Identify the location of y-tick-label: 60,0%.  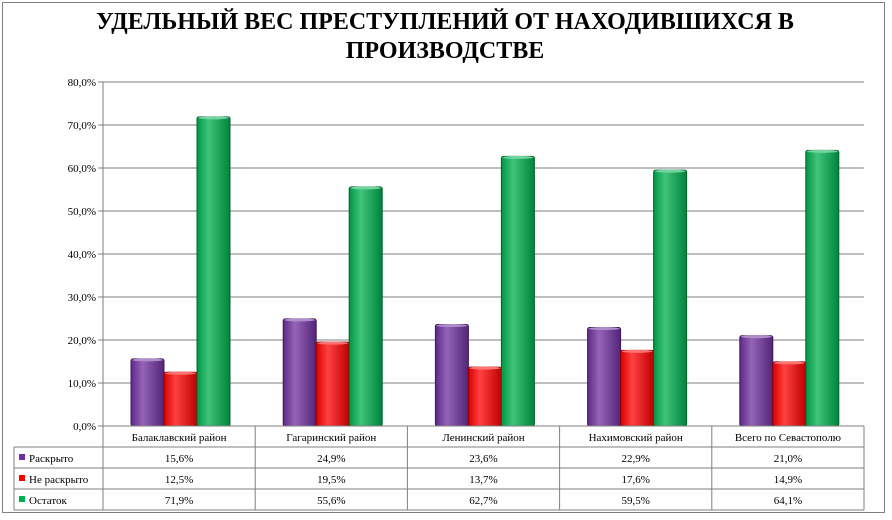
(82, 169).